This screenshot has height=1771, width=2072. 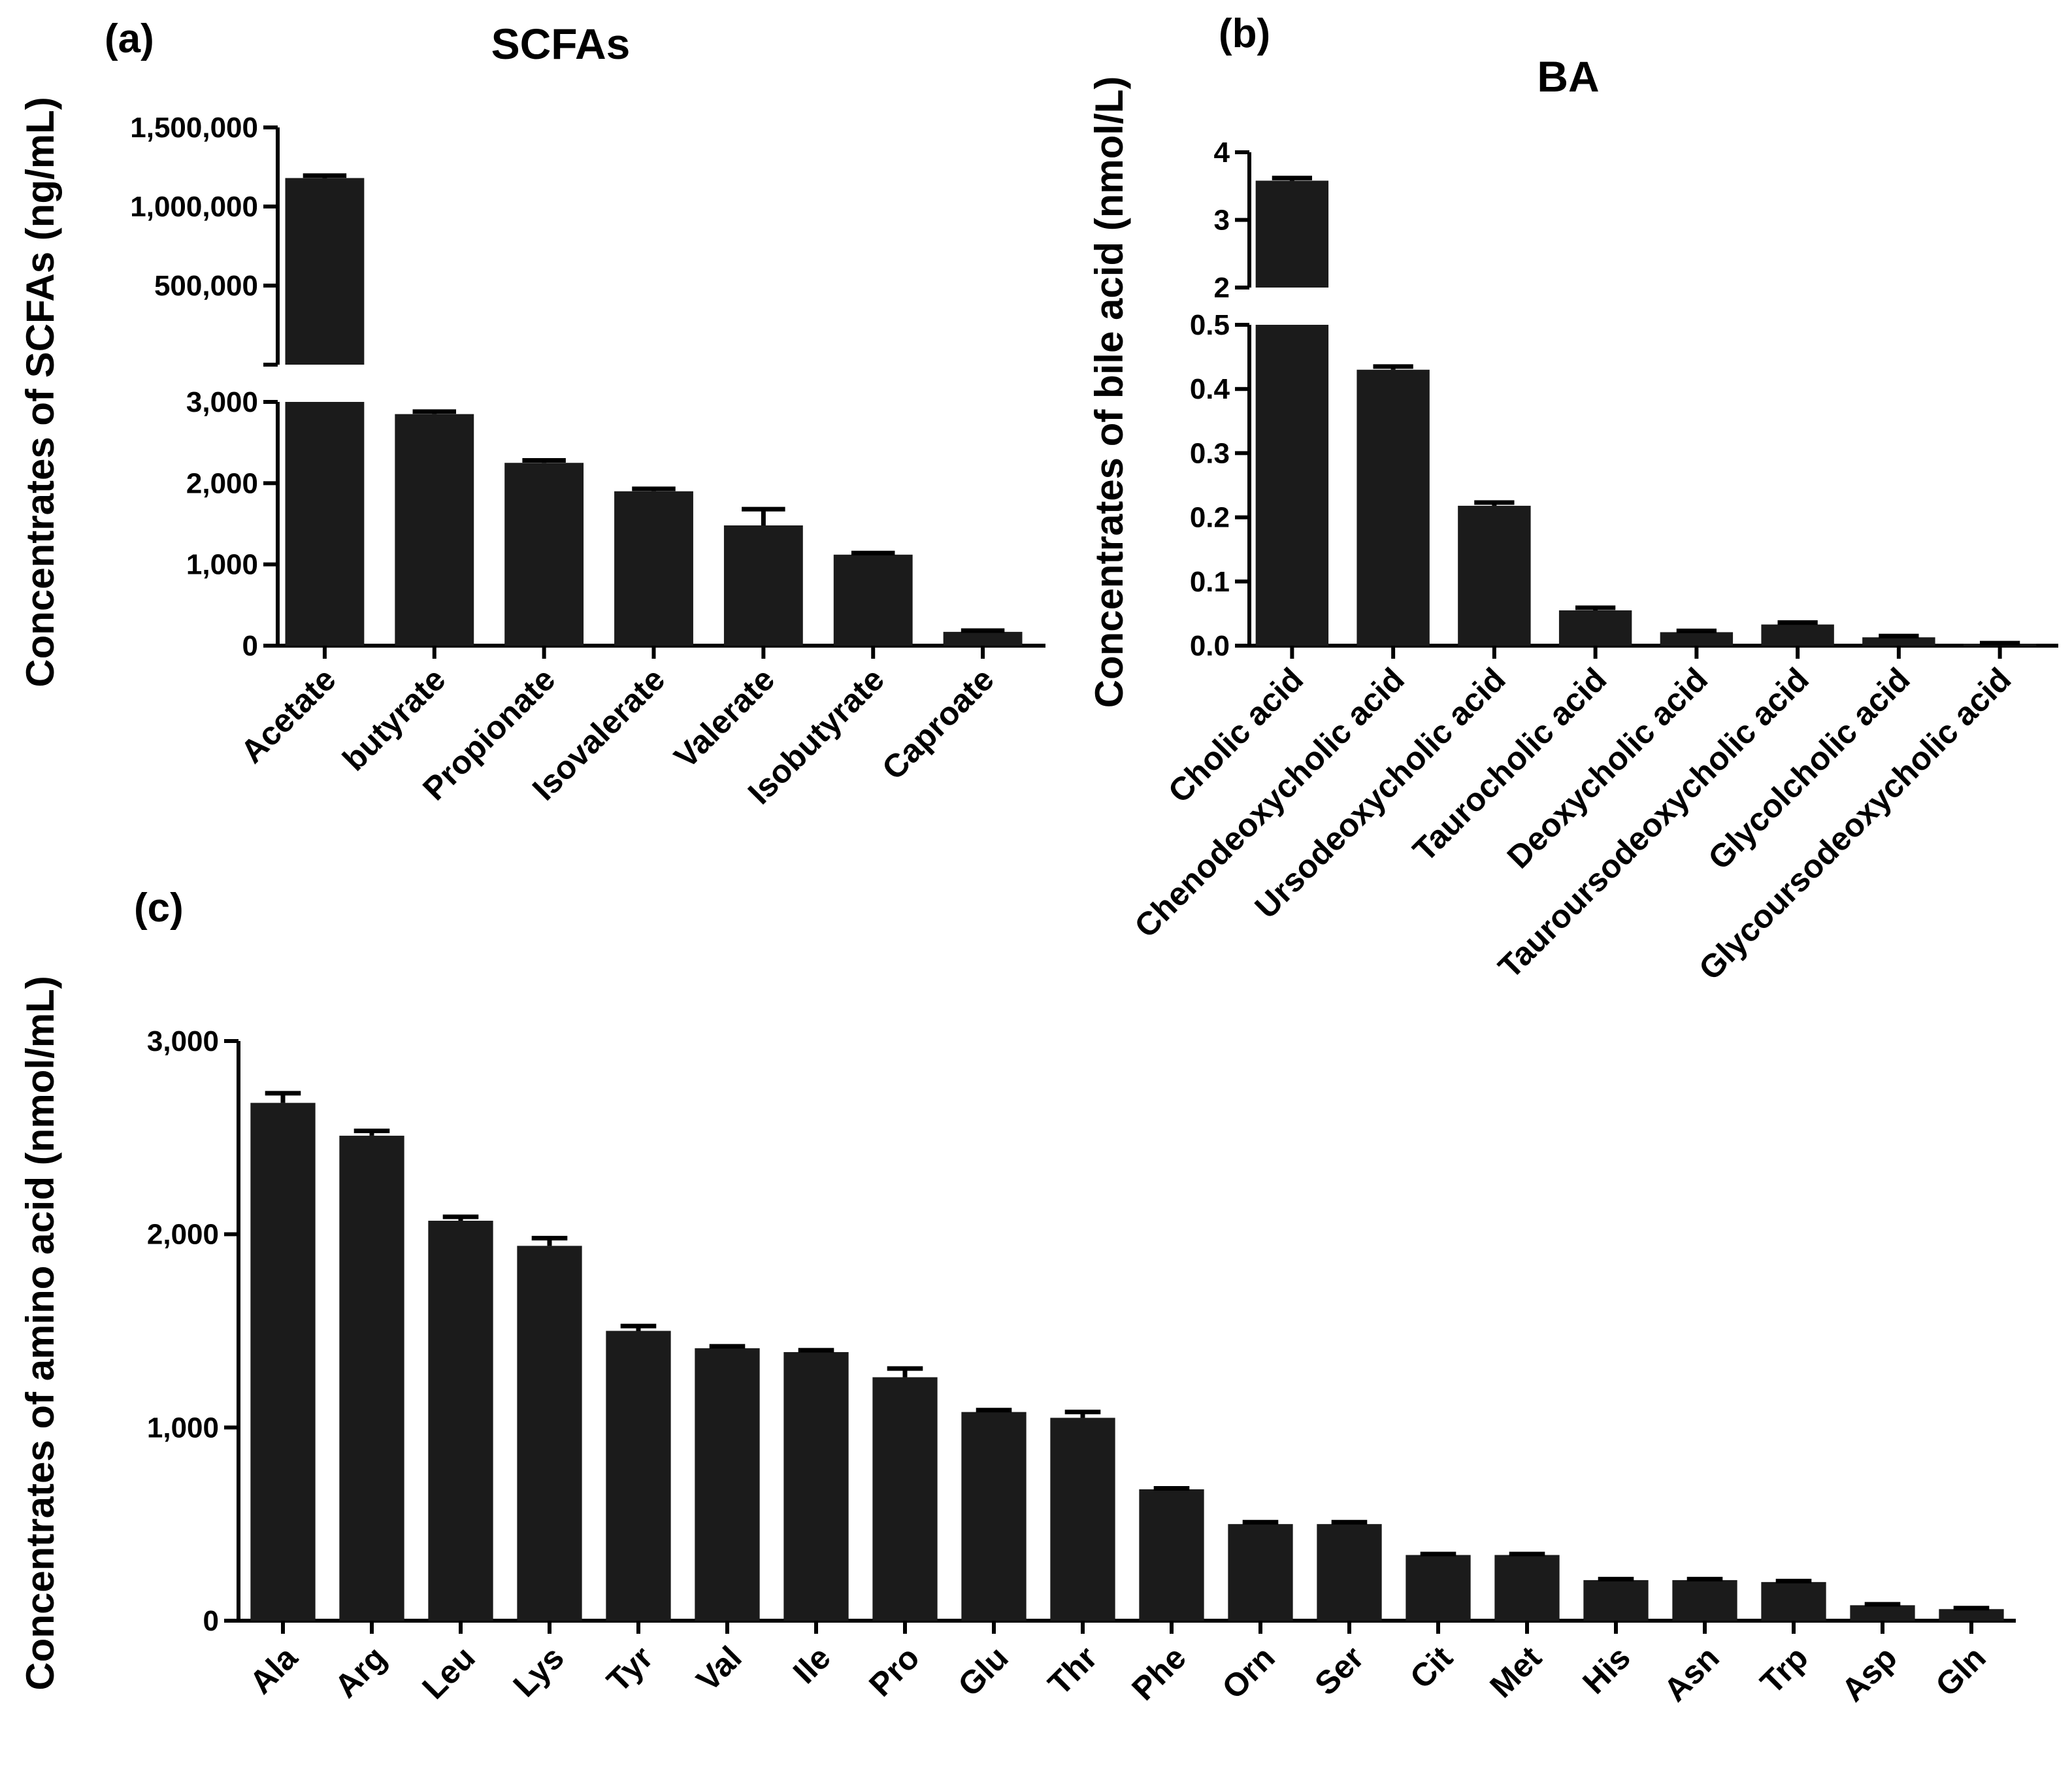 What do you see at coordinates (812, 1665) in the screenshot?
I see `category-label: Ile` at bounding box center [812, 1665].